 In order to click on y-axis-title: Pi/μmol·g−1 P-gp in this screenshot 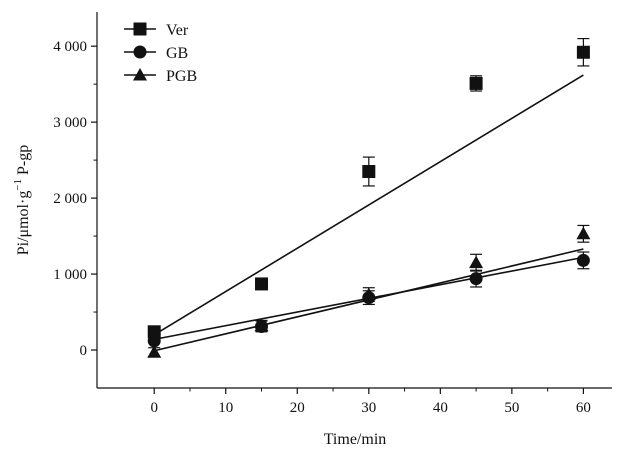, I will do `click(22, 200)`.